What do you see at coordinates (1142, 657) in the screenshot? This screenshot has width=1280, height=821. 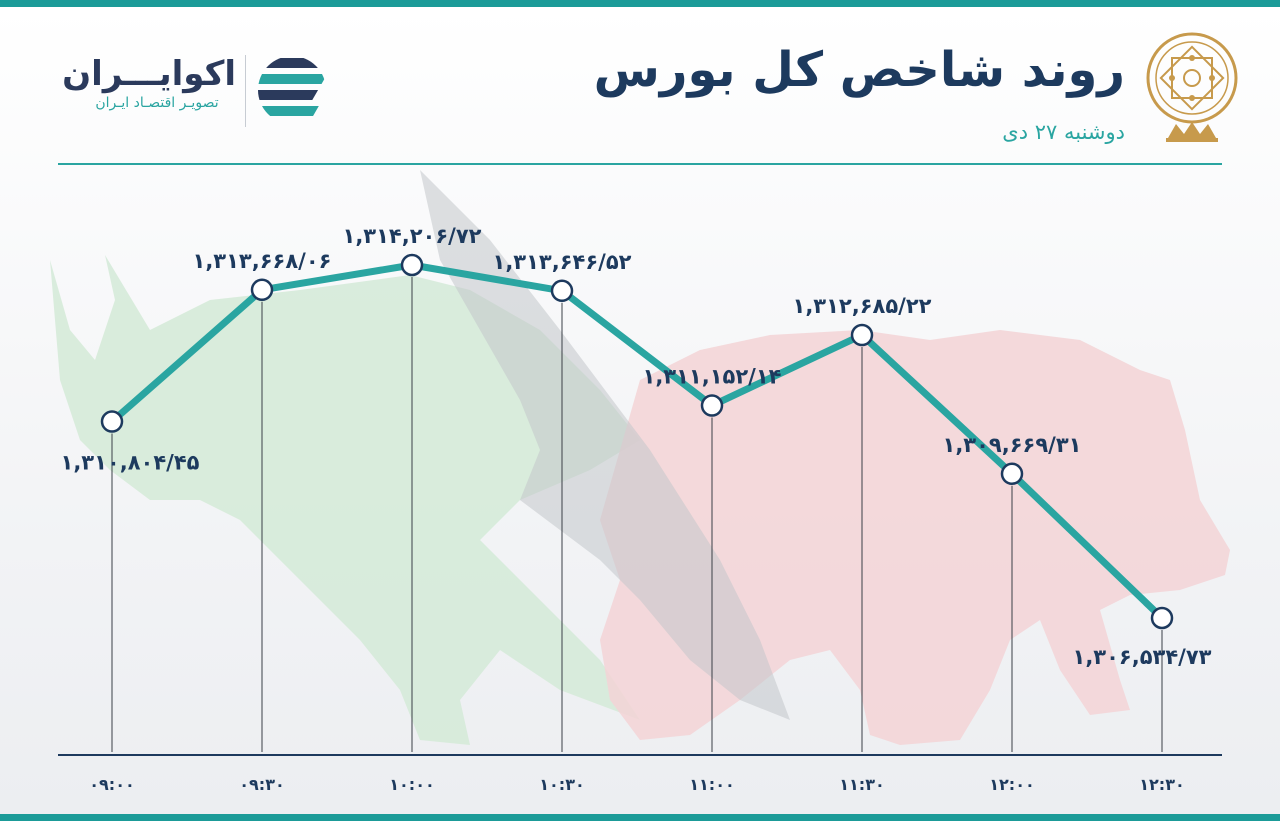 I see `data-label: ۱,۳۰۶,۵۳۴/۷۳` at bounding box center [1142, 657].